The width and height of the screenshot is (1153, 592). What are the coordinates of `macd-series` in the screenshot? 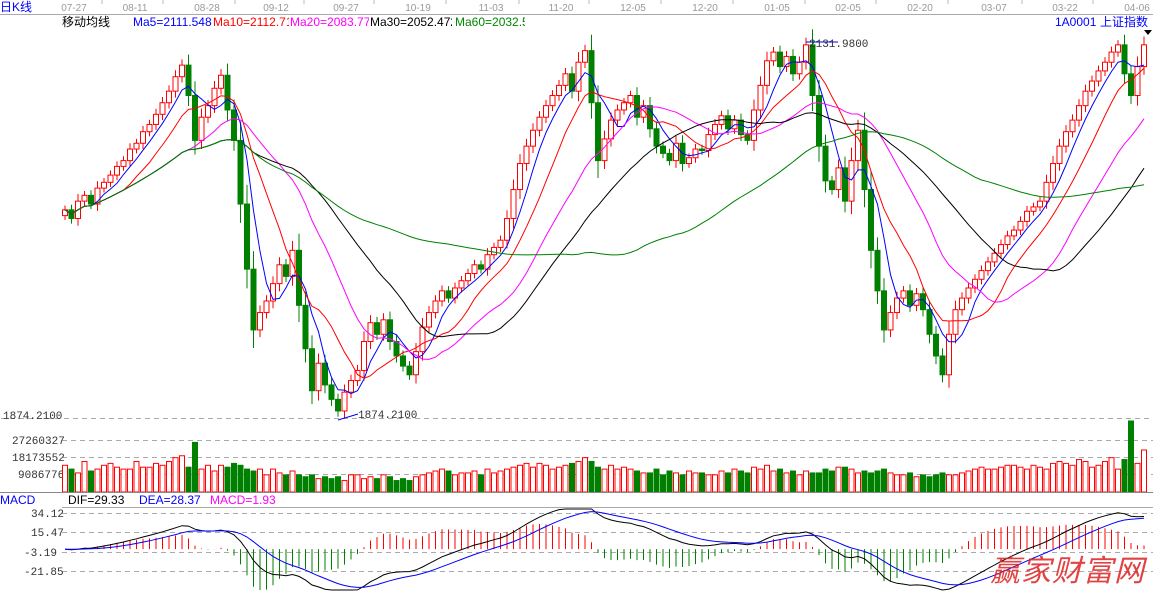 It's located at (604, 549).